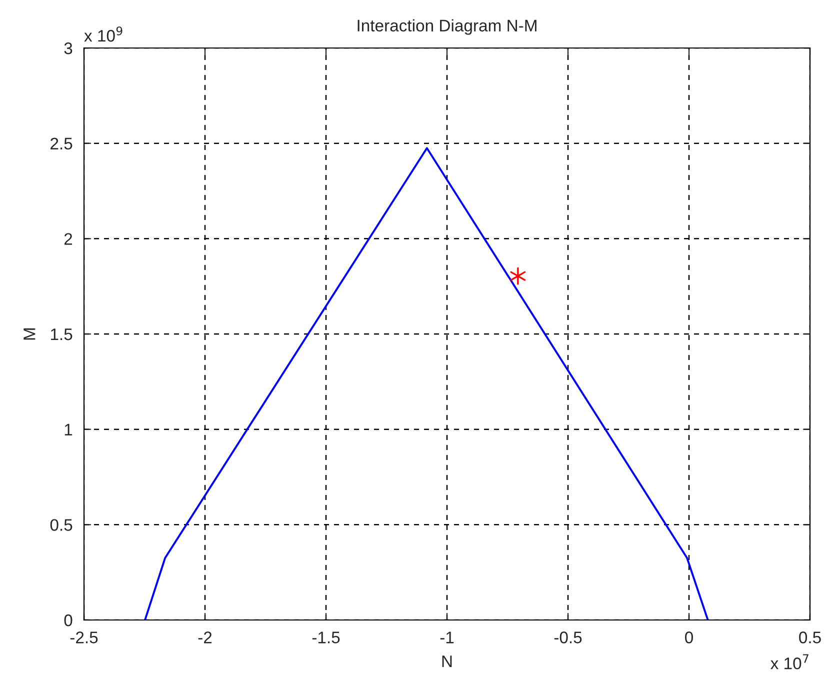 The height and width of the screenshot is (691, 826). Describe the element at coordinates (61, 334) in the screenshot. I see `y-tick-label: 1.5` at that location.